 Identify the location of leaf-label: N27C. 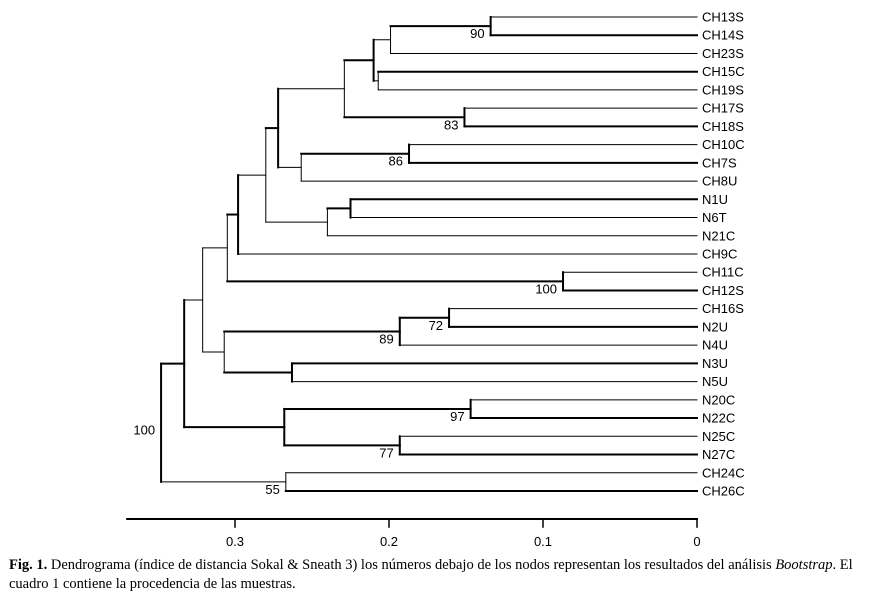
(718, 454).